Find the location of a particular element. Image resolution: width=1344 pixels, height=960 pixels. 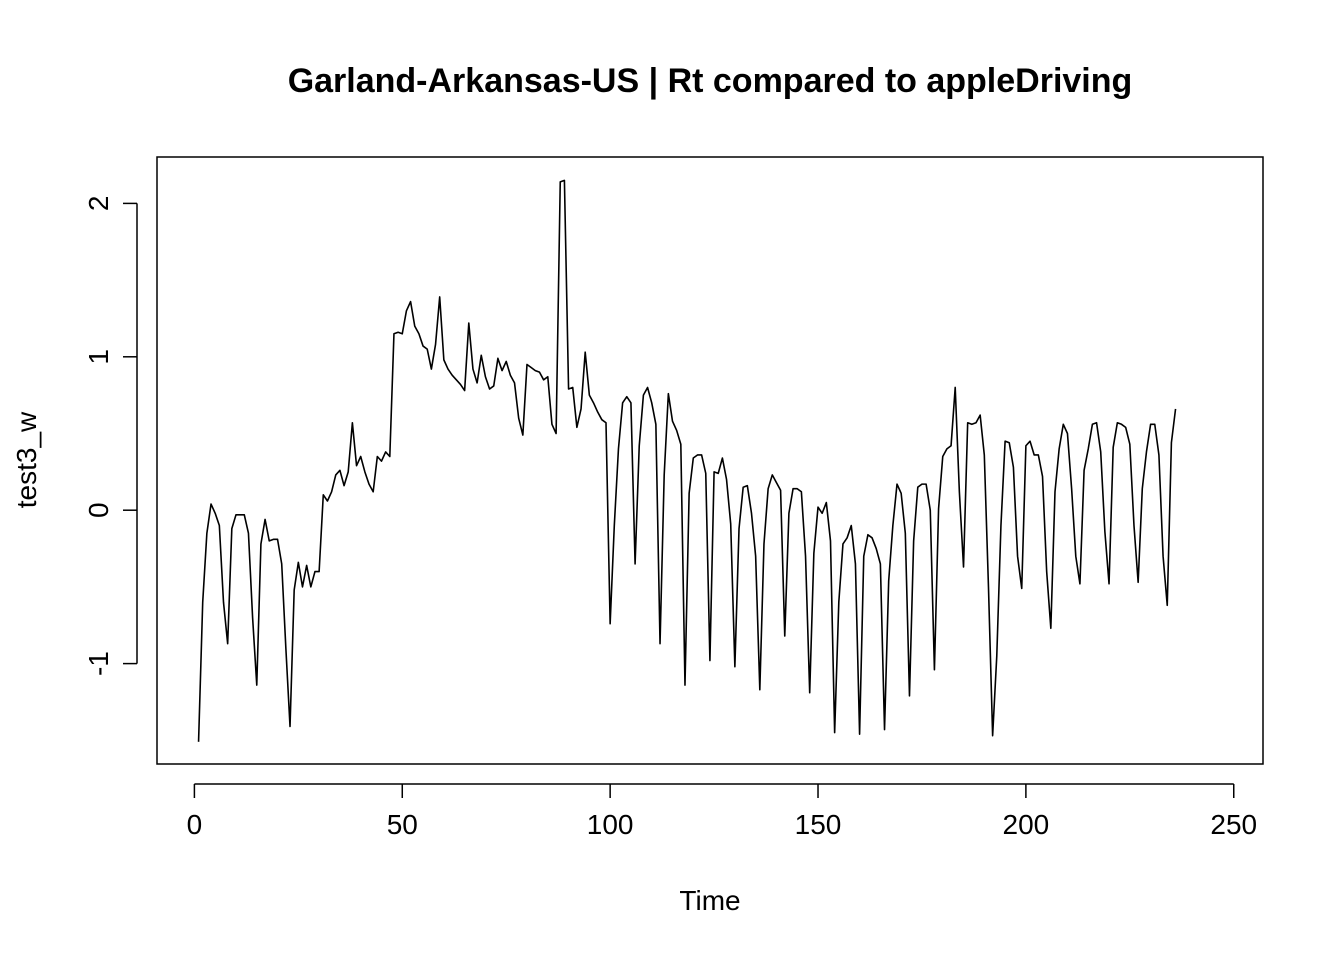

y-axis: -1 0 1 2 is located at coordinates (110, 436).